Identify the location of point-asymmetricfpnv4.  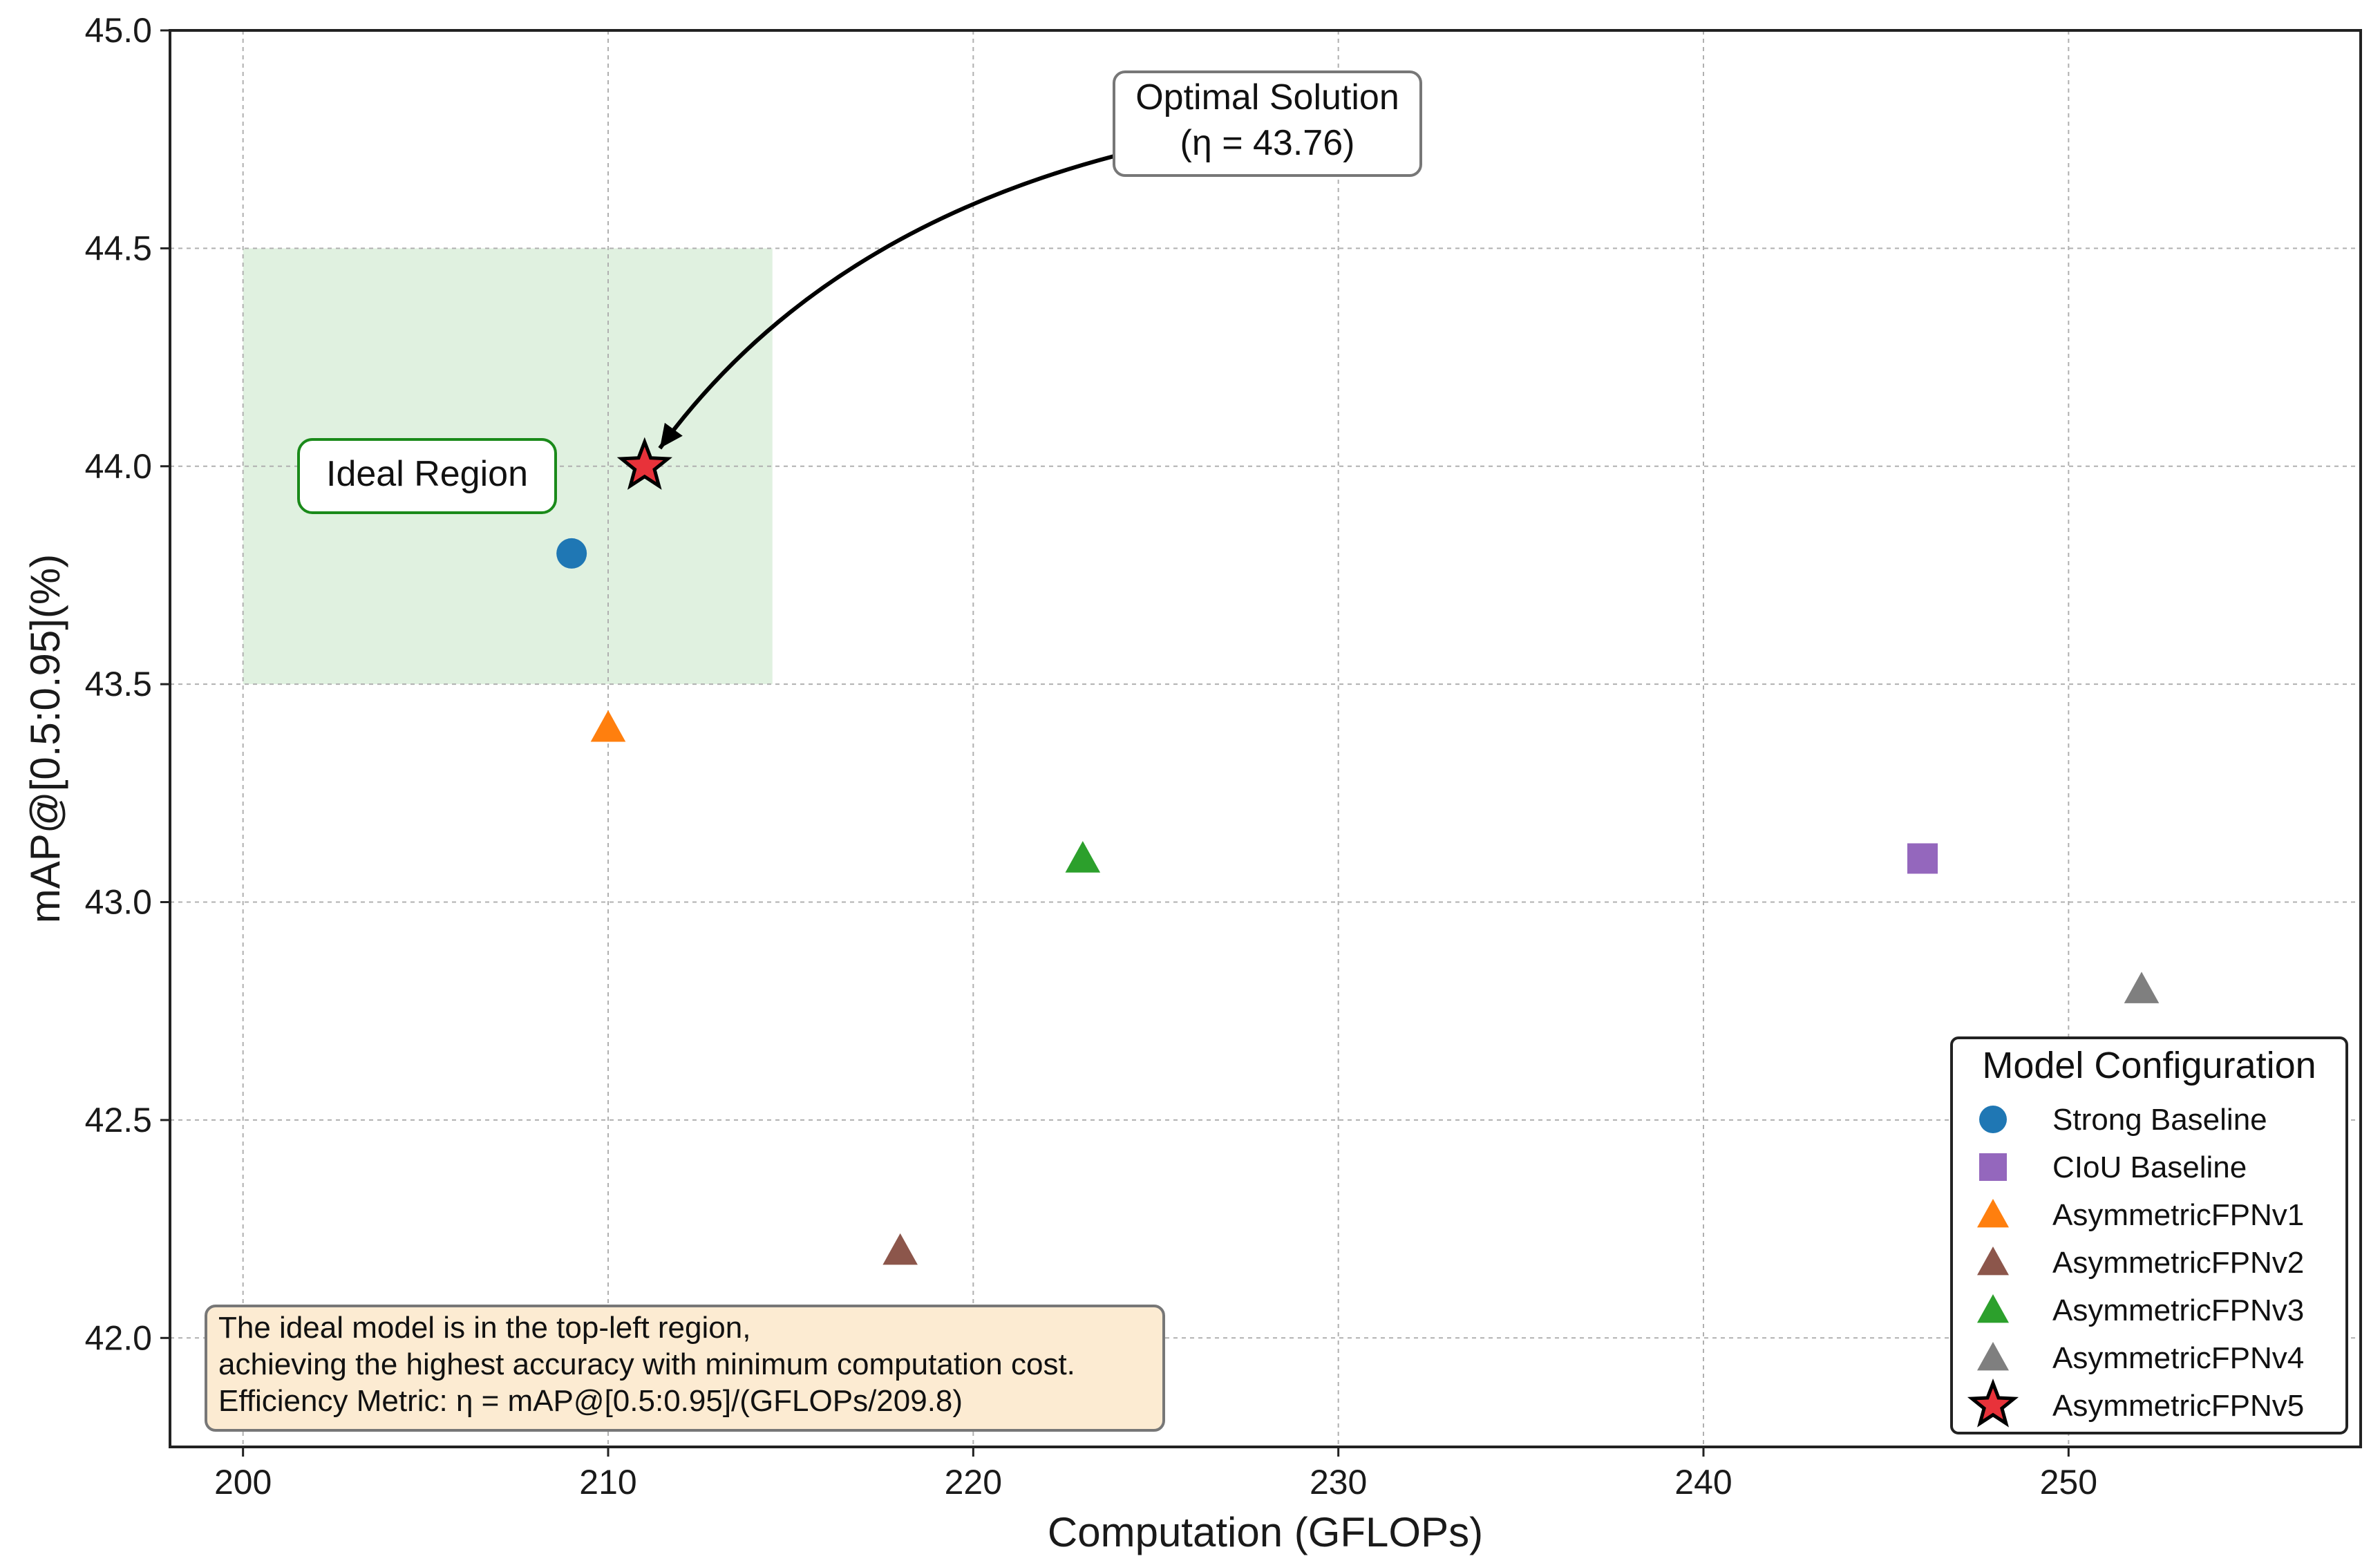
(2142, 987).